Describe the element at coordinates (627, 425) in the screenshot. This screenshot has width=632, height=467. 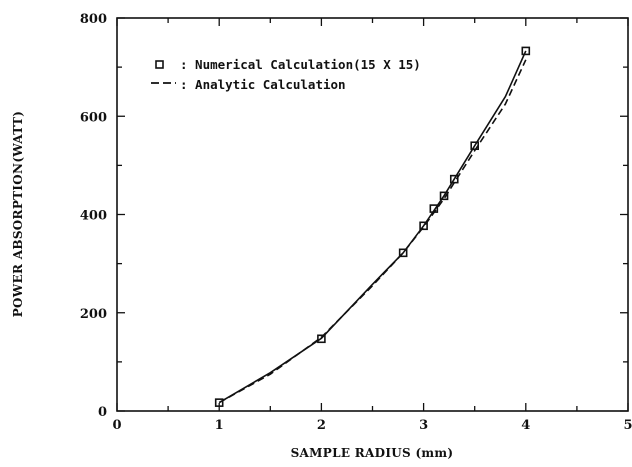
I see `x-tick-label: 5` at that location.